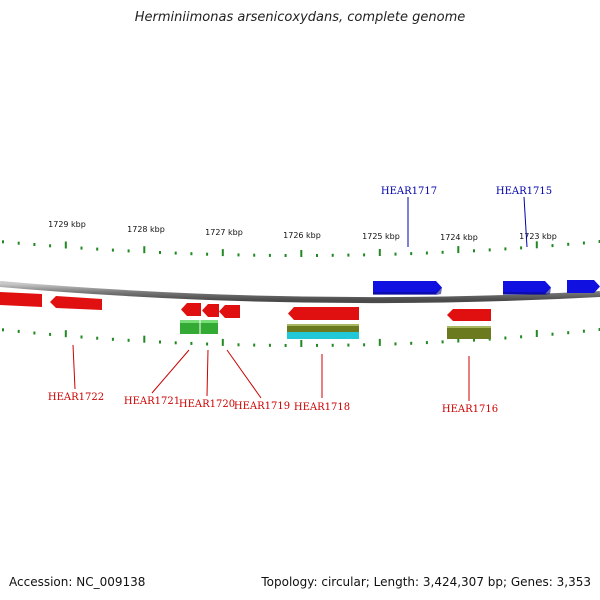  Describe the element at coordinates (525, 222) in the screenshot. I see `leader-HEAR1715` at that location.